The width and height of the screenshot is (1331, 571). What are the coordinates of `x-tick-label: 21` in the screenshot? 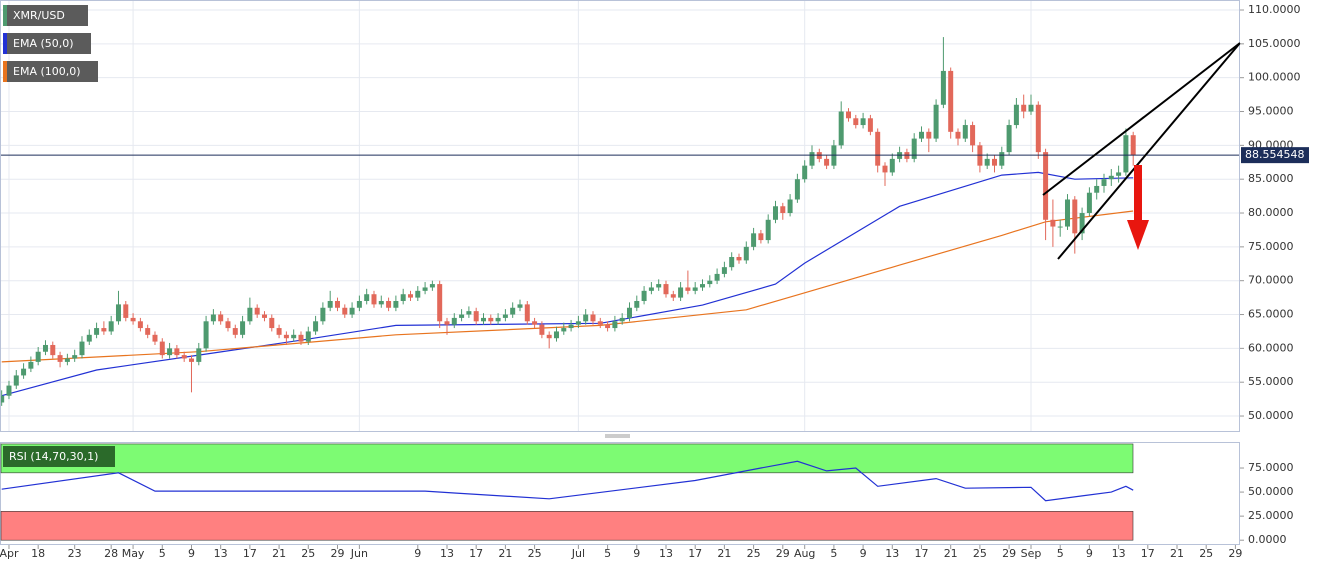 It's located at (505, 553).